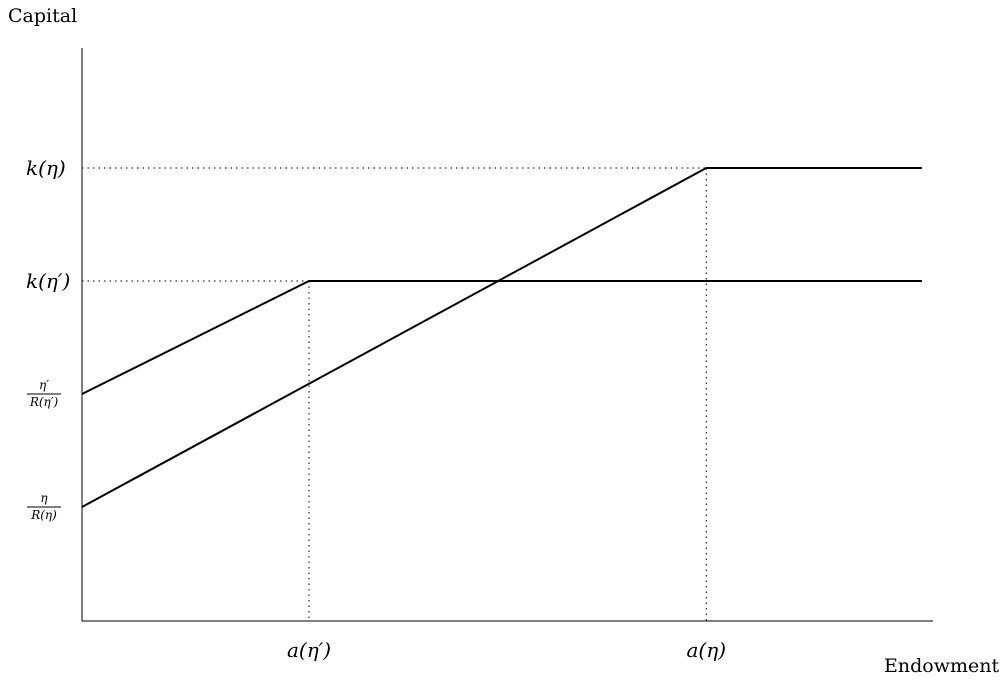  What do you see at coordinates (44, 402) in the screenshot?
I see `y-tick-denominator-3: R(η′)` at bounding box center [44, 402].